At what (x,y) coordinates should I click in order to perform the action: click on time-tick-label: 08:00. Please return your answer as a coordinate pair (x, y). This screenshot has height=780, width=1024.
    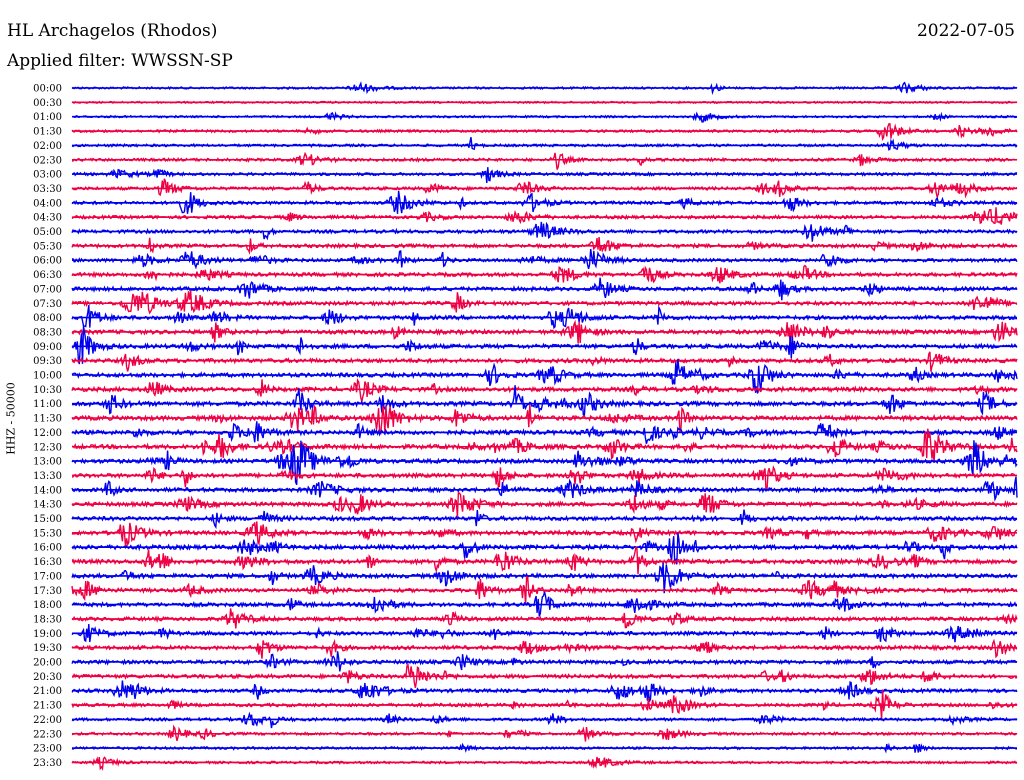
    Looking at the image, I should click on (47, 318).